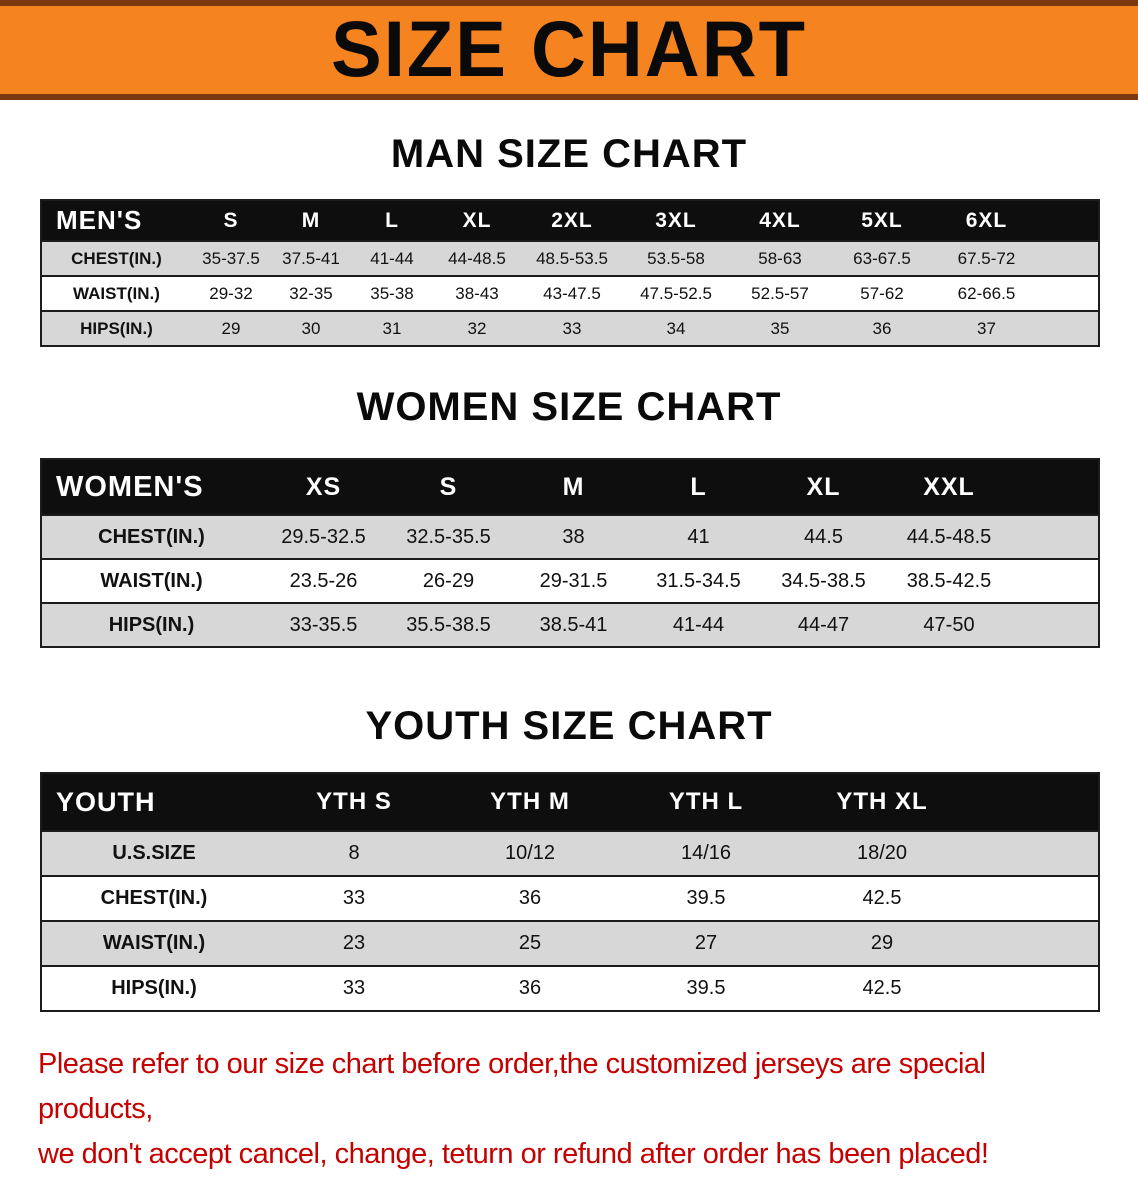 This screenshot has height=1177, width=1138. I want to click on table-cell: 58-63, so click(780, 258).